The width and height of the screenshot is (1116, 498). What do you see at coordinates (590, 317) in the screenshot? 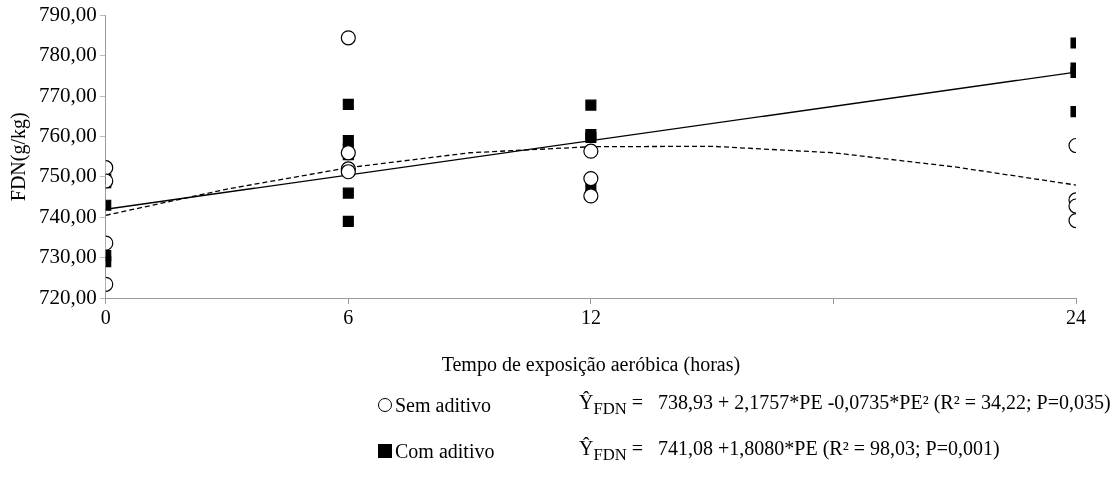
I see `x-tick-label: 12` at bounding box center [590, 317].